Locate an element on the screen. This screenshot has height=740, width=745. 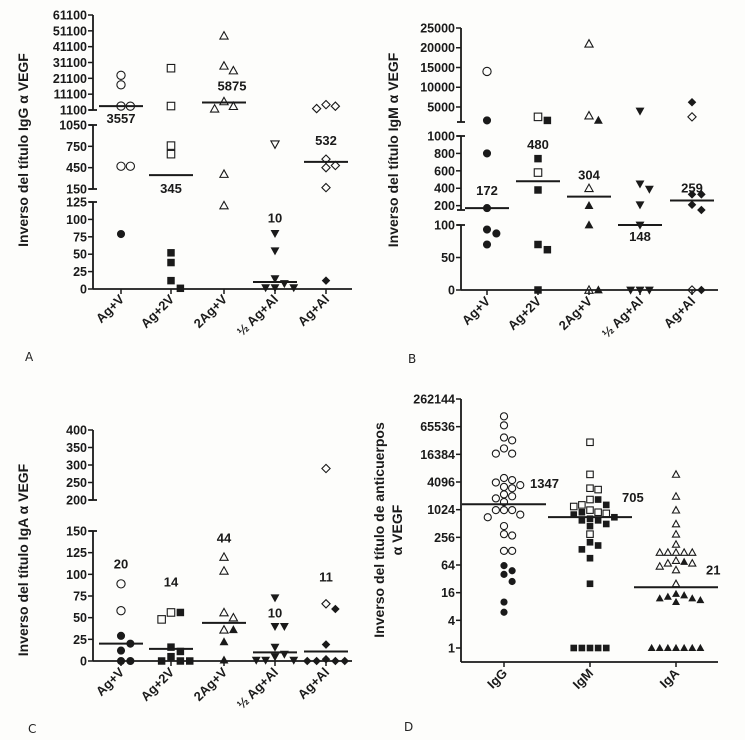
y-axis-title-line: α VEGF is located at coordinates (397, 529).